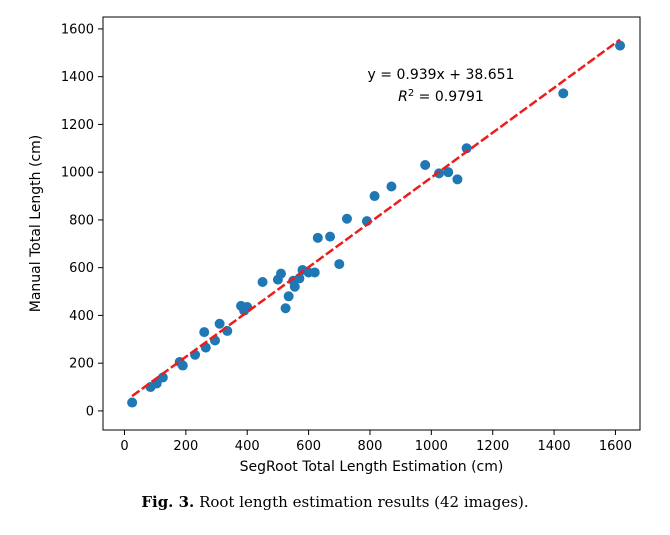 This screenshot has height=535, width=670. What do you see at coordinates (615, 446) in the screenshot?
I see `x-tick-label: 1600` at bounding box center [615, 446].